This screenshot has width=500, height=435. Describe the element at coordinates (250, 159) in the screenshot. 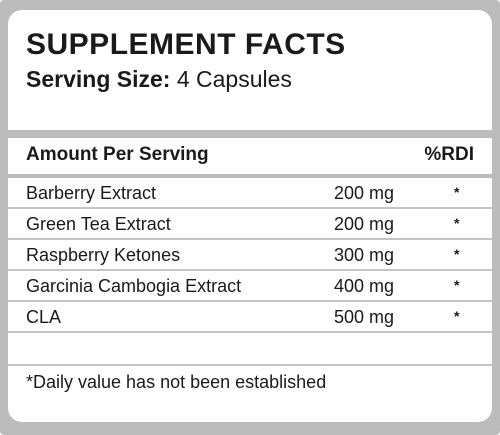

I see `table-header: Amount Per Serving %RDI` at that location.